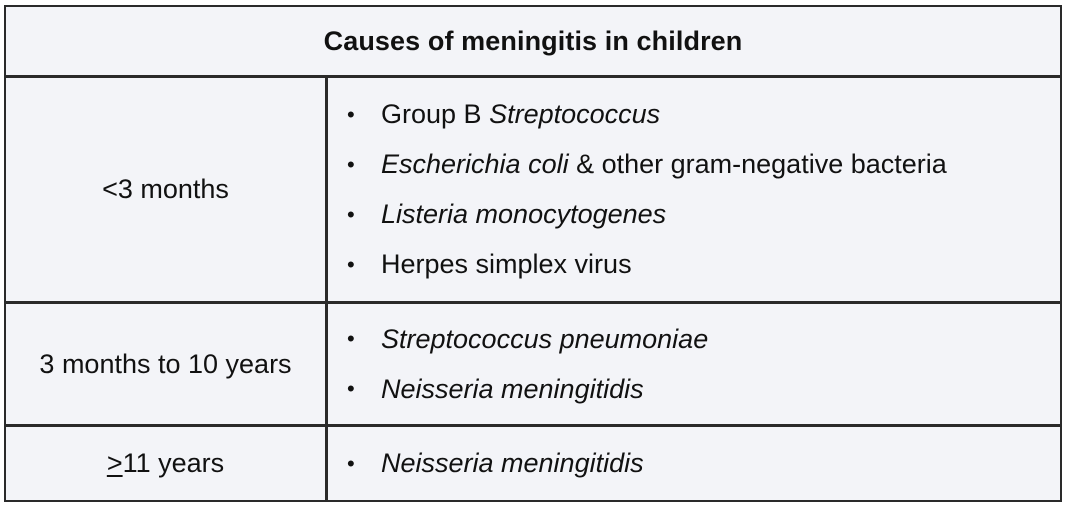 The width and height of the screenshot is (1066, 508). I want to click on table-row: >11 years • Neisseria meningitidis, so click(533, 463).